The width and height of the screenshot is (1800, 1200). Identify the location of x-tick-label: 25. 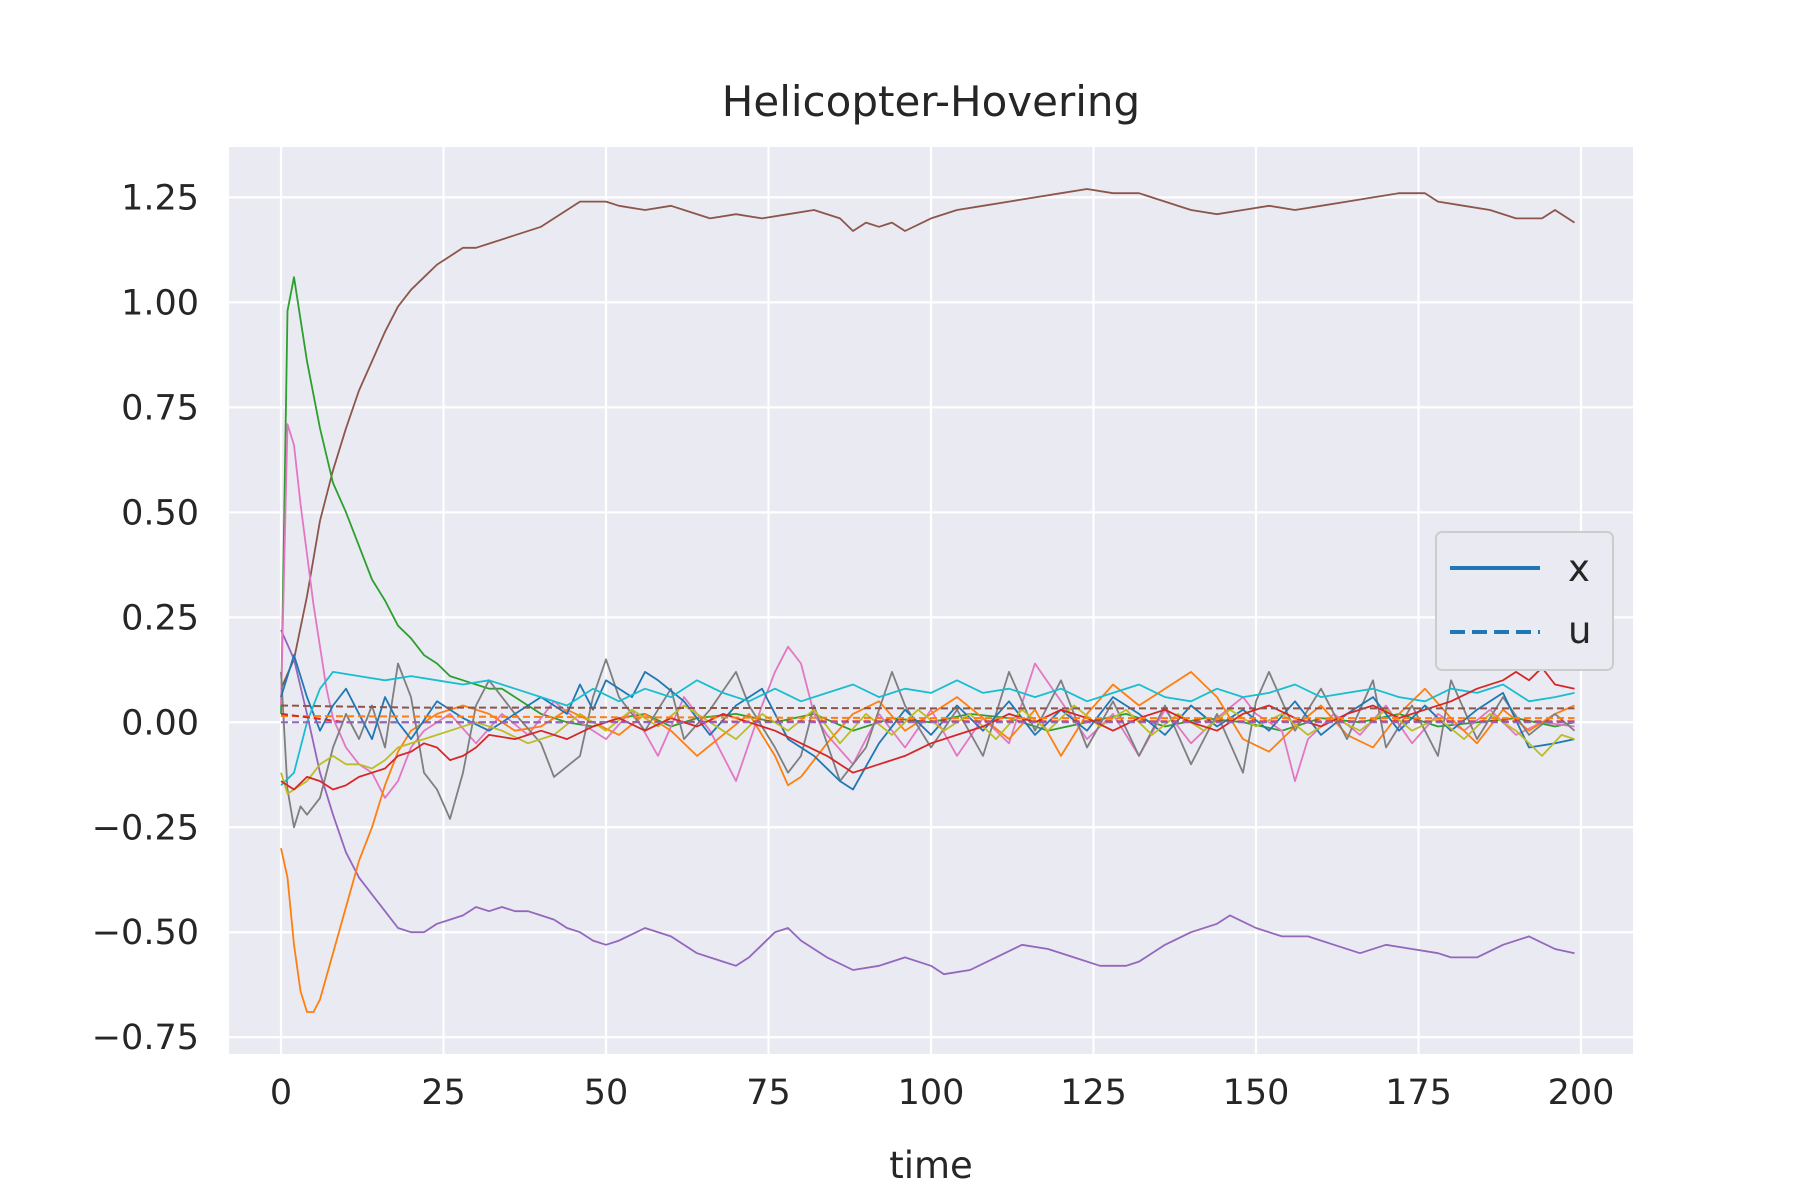
(443, 1093).